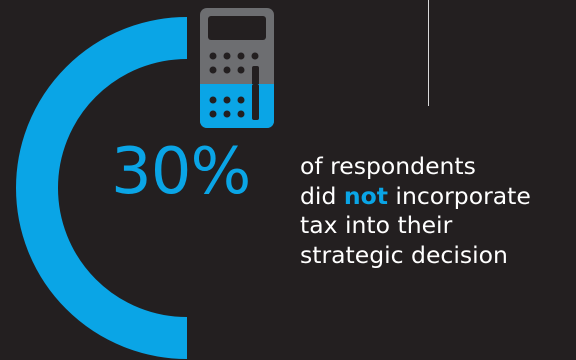 This screenshot has height=360, width=576. I want to click on statement-line-2: did not incorporate, so click(436, 197).